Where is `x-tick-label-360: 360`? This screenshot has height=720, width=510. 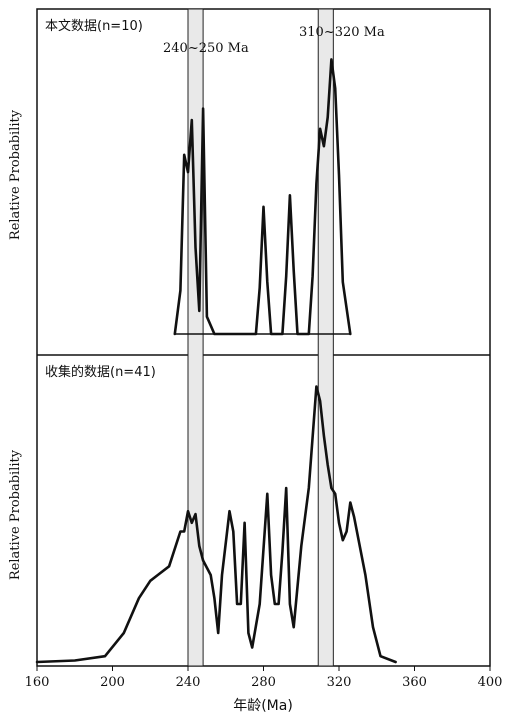 x-tick-label-360: 360 is located at coordinates (414, 682).